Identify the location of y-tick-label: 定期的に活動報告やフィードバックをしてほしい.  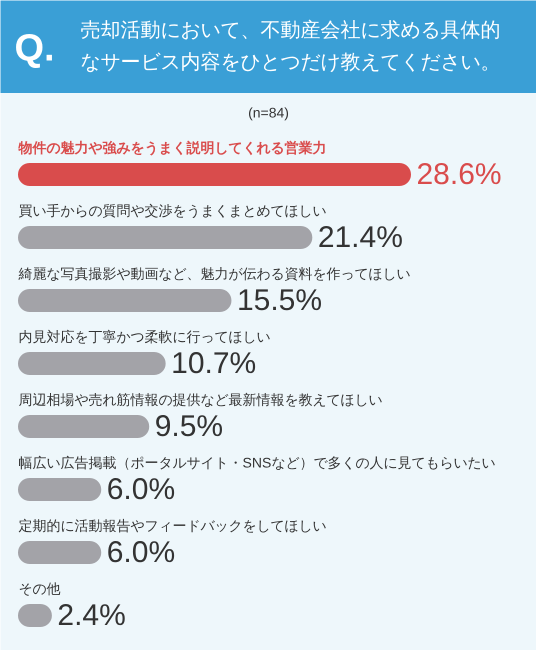
(172, 526).